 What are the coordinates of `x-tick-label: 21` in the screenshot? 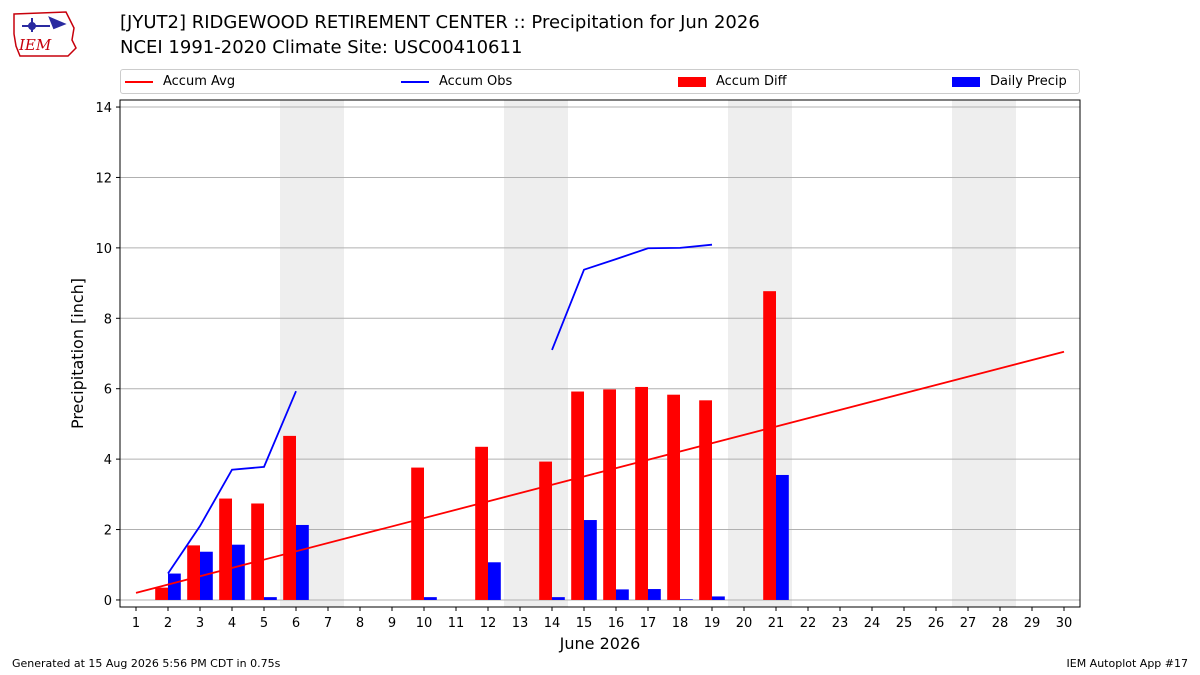 It's located at (776, 623).